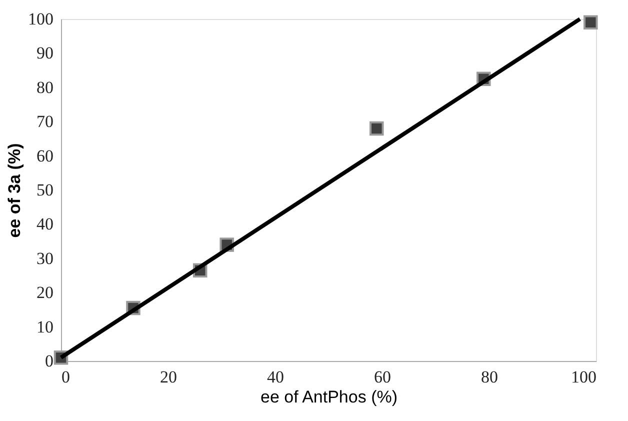 Image resolution: width=628 pixels, height=421 pixels. What do you see at coordinates (382, 377) in the screenshot?
I see `x-tick-label: 60` at bounding box center [382, 377].